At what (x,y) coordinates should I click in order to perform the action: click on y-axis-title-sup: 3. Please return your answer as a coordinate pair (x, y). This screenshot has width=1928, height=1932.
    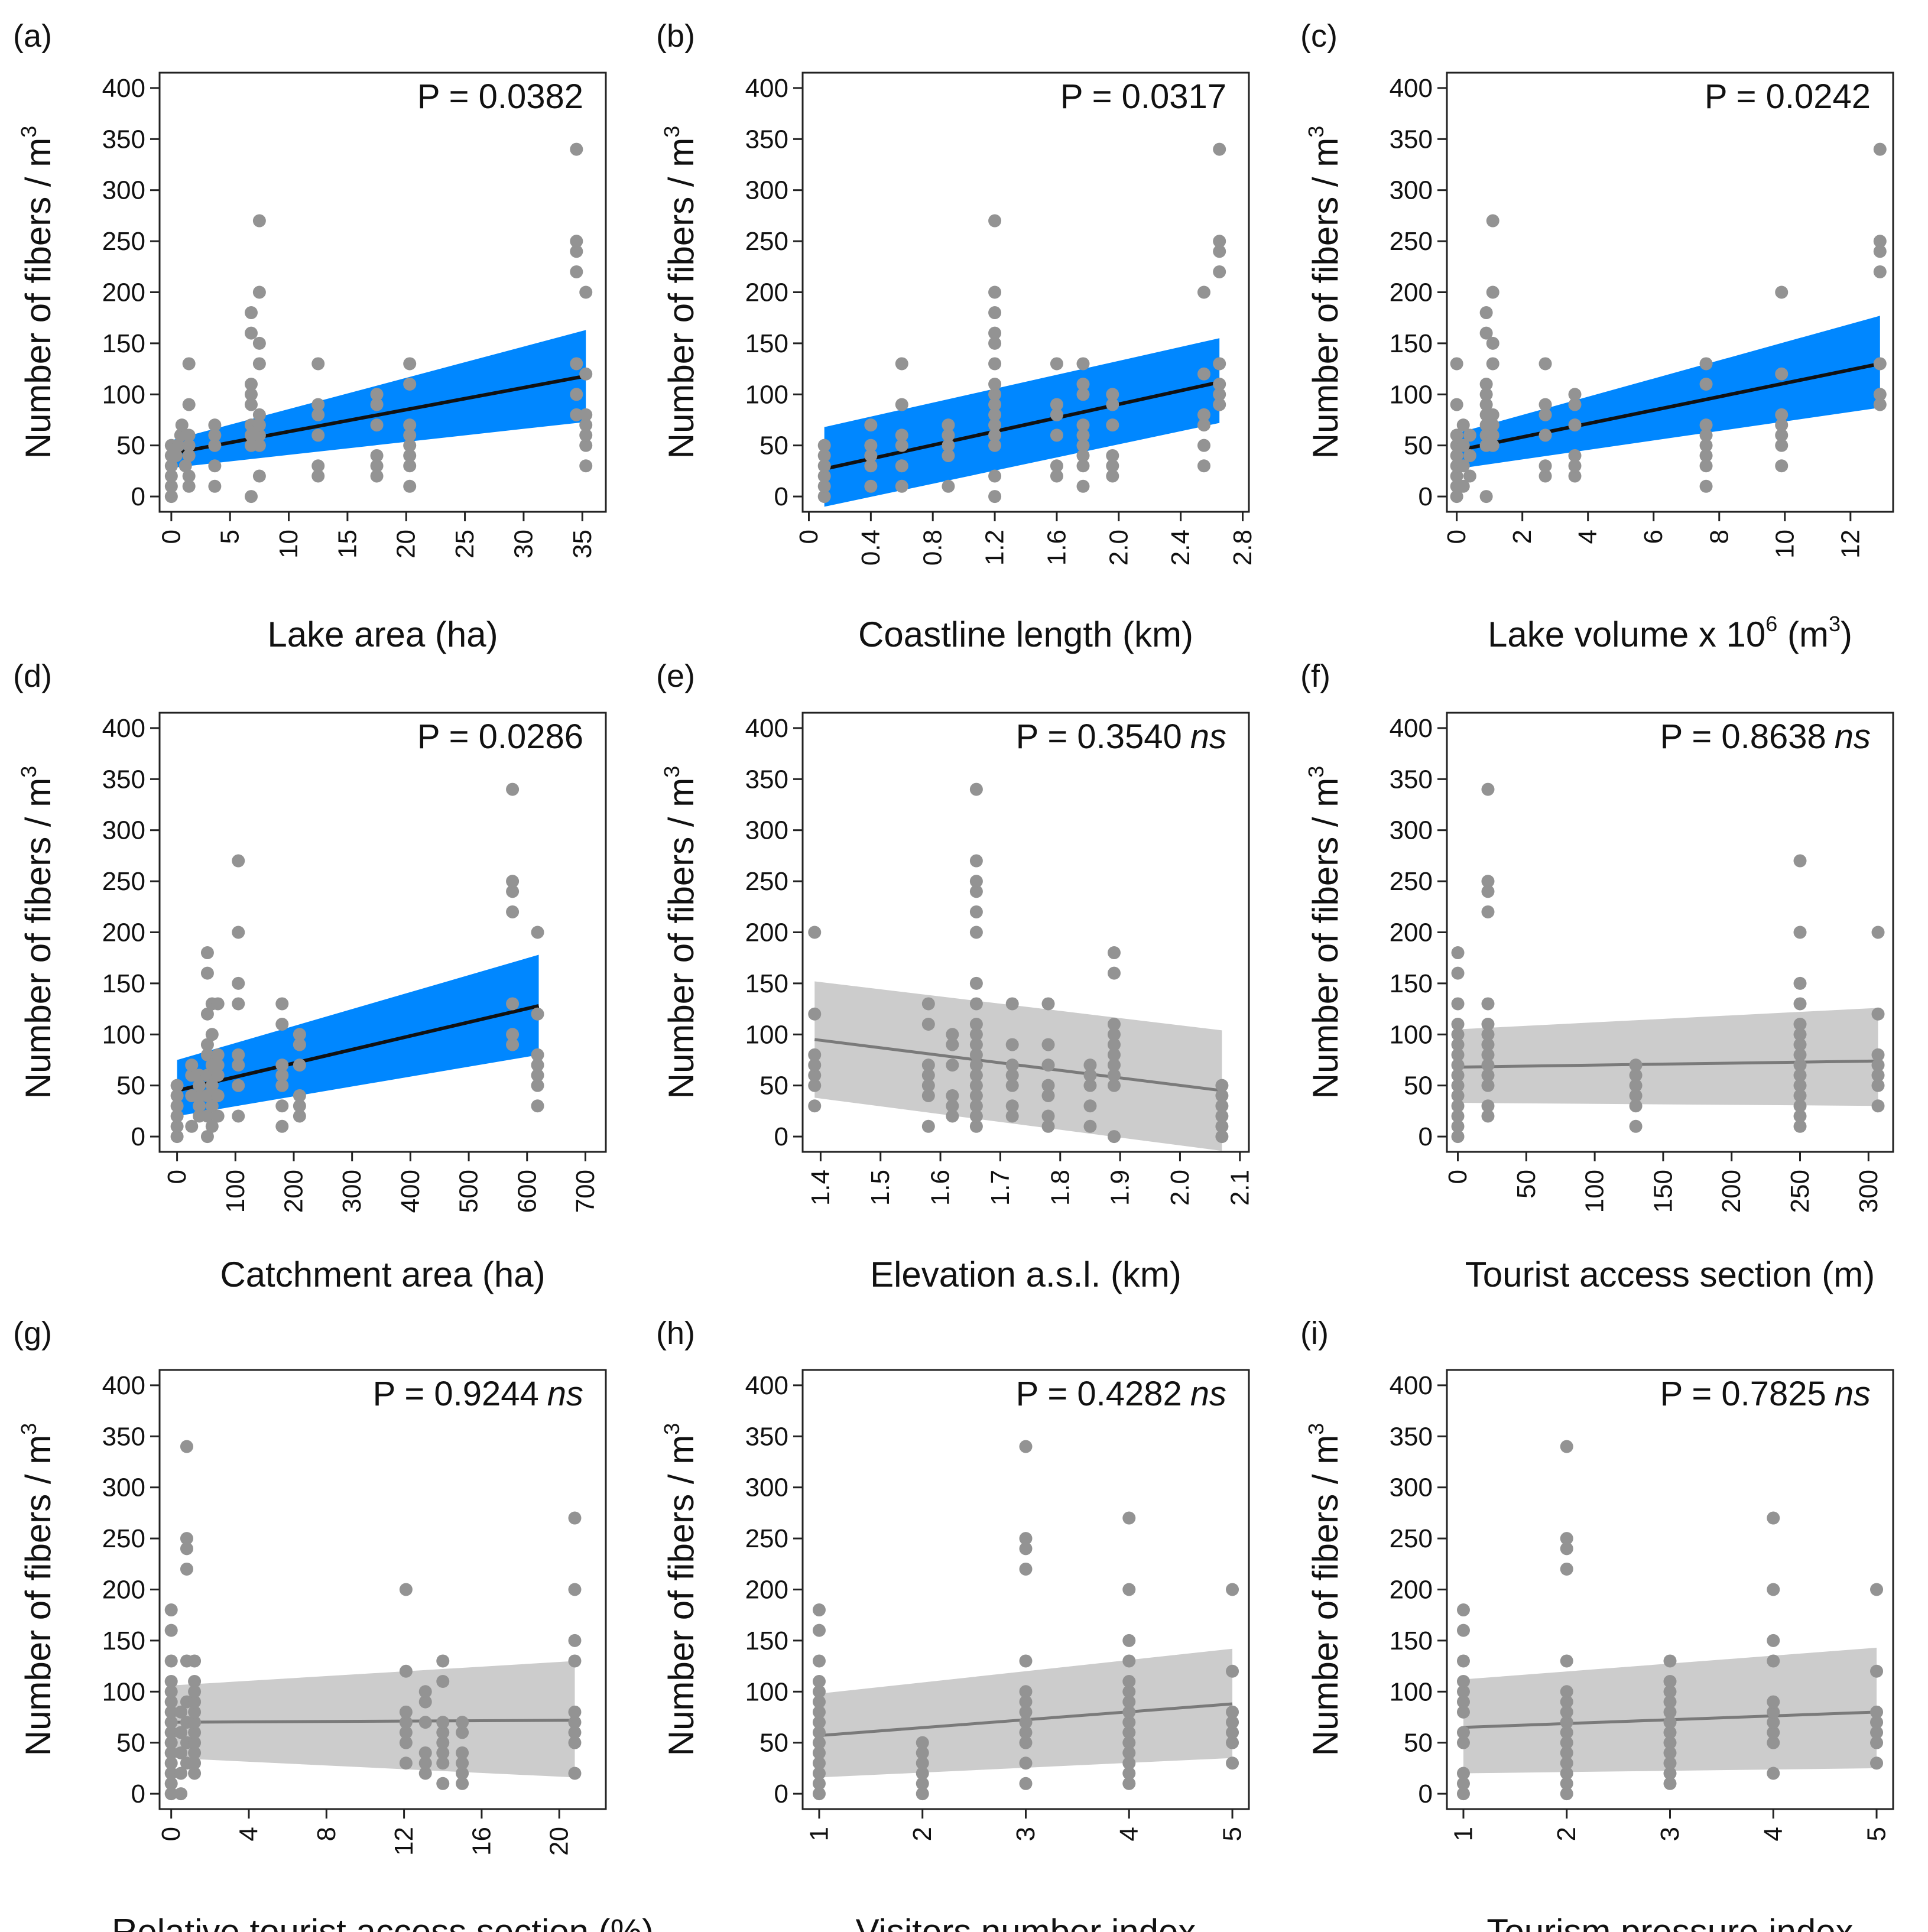
    Looking at the image, I should click on (1316, 772).